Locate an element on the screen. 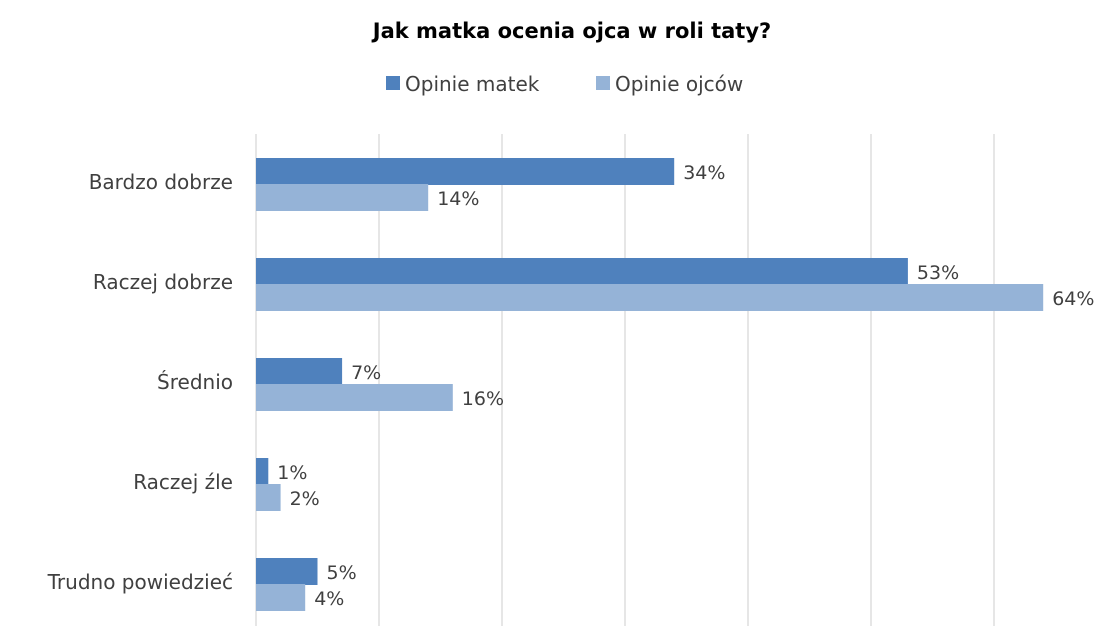 The image size is (1106, 626). bar-opinie-matek-raczej-dobrze is located at coordinates (582, 271).